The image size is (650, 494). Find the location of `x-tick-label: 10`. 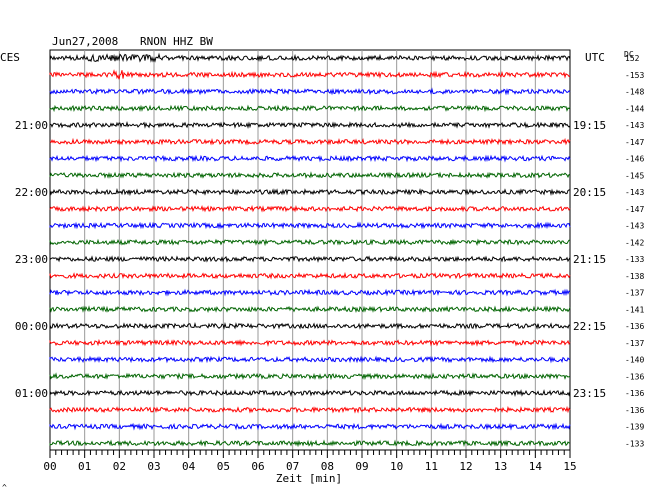

x-tick-label: 10 is located at coordinates (396, 466).